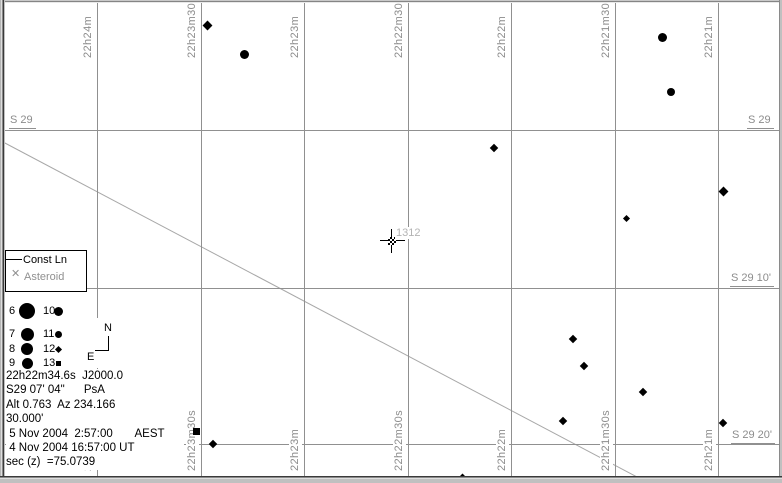  What do you see at coordinates (12, 363) in the screenshot?
I see `magnitude-left-label: 9` at bounding box center [12, 363].